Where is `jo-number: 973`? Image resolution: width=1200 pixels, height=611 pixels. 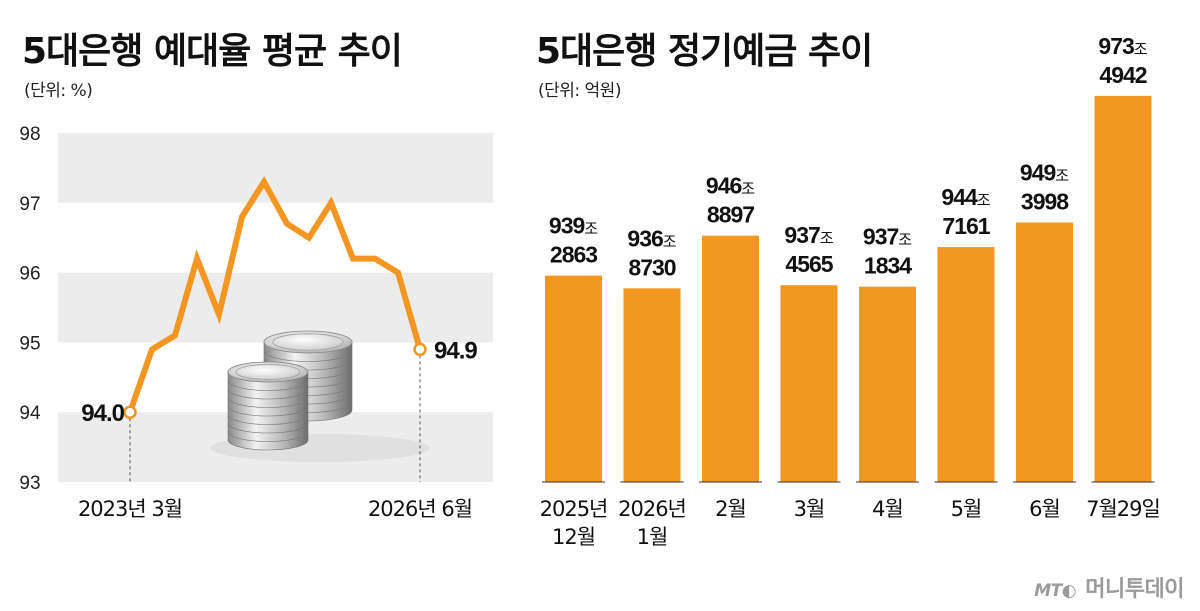
jo-number: 973 is located at coordinates (1116, 46).